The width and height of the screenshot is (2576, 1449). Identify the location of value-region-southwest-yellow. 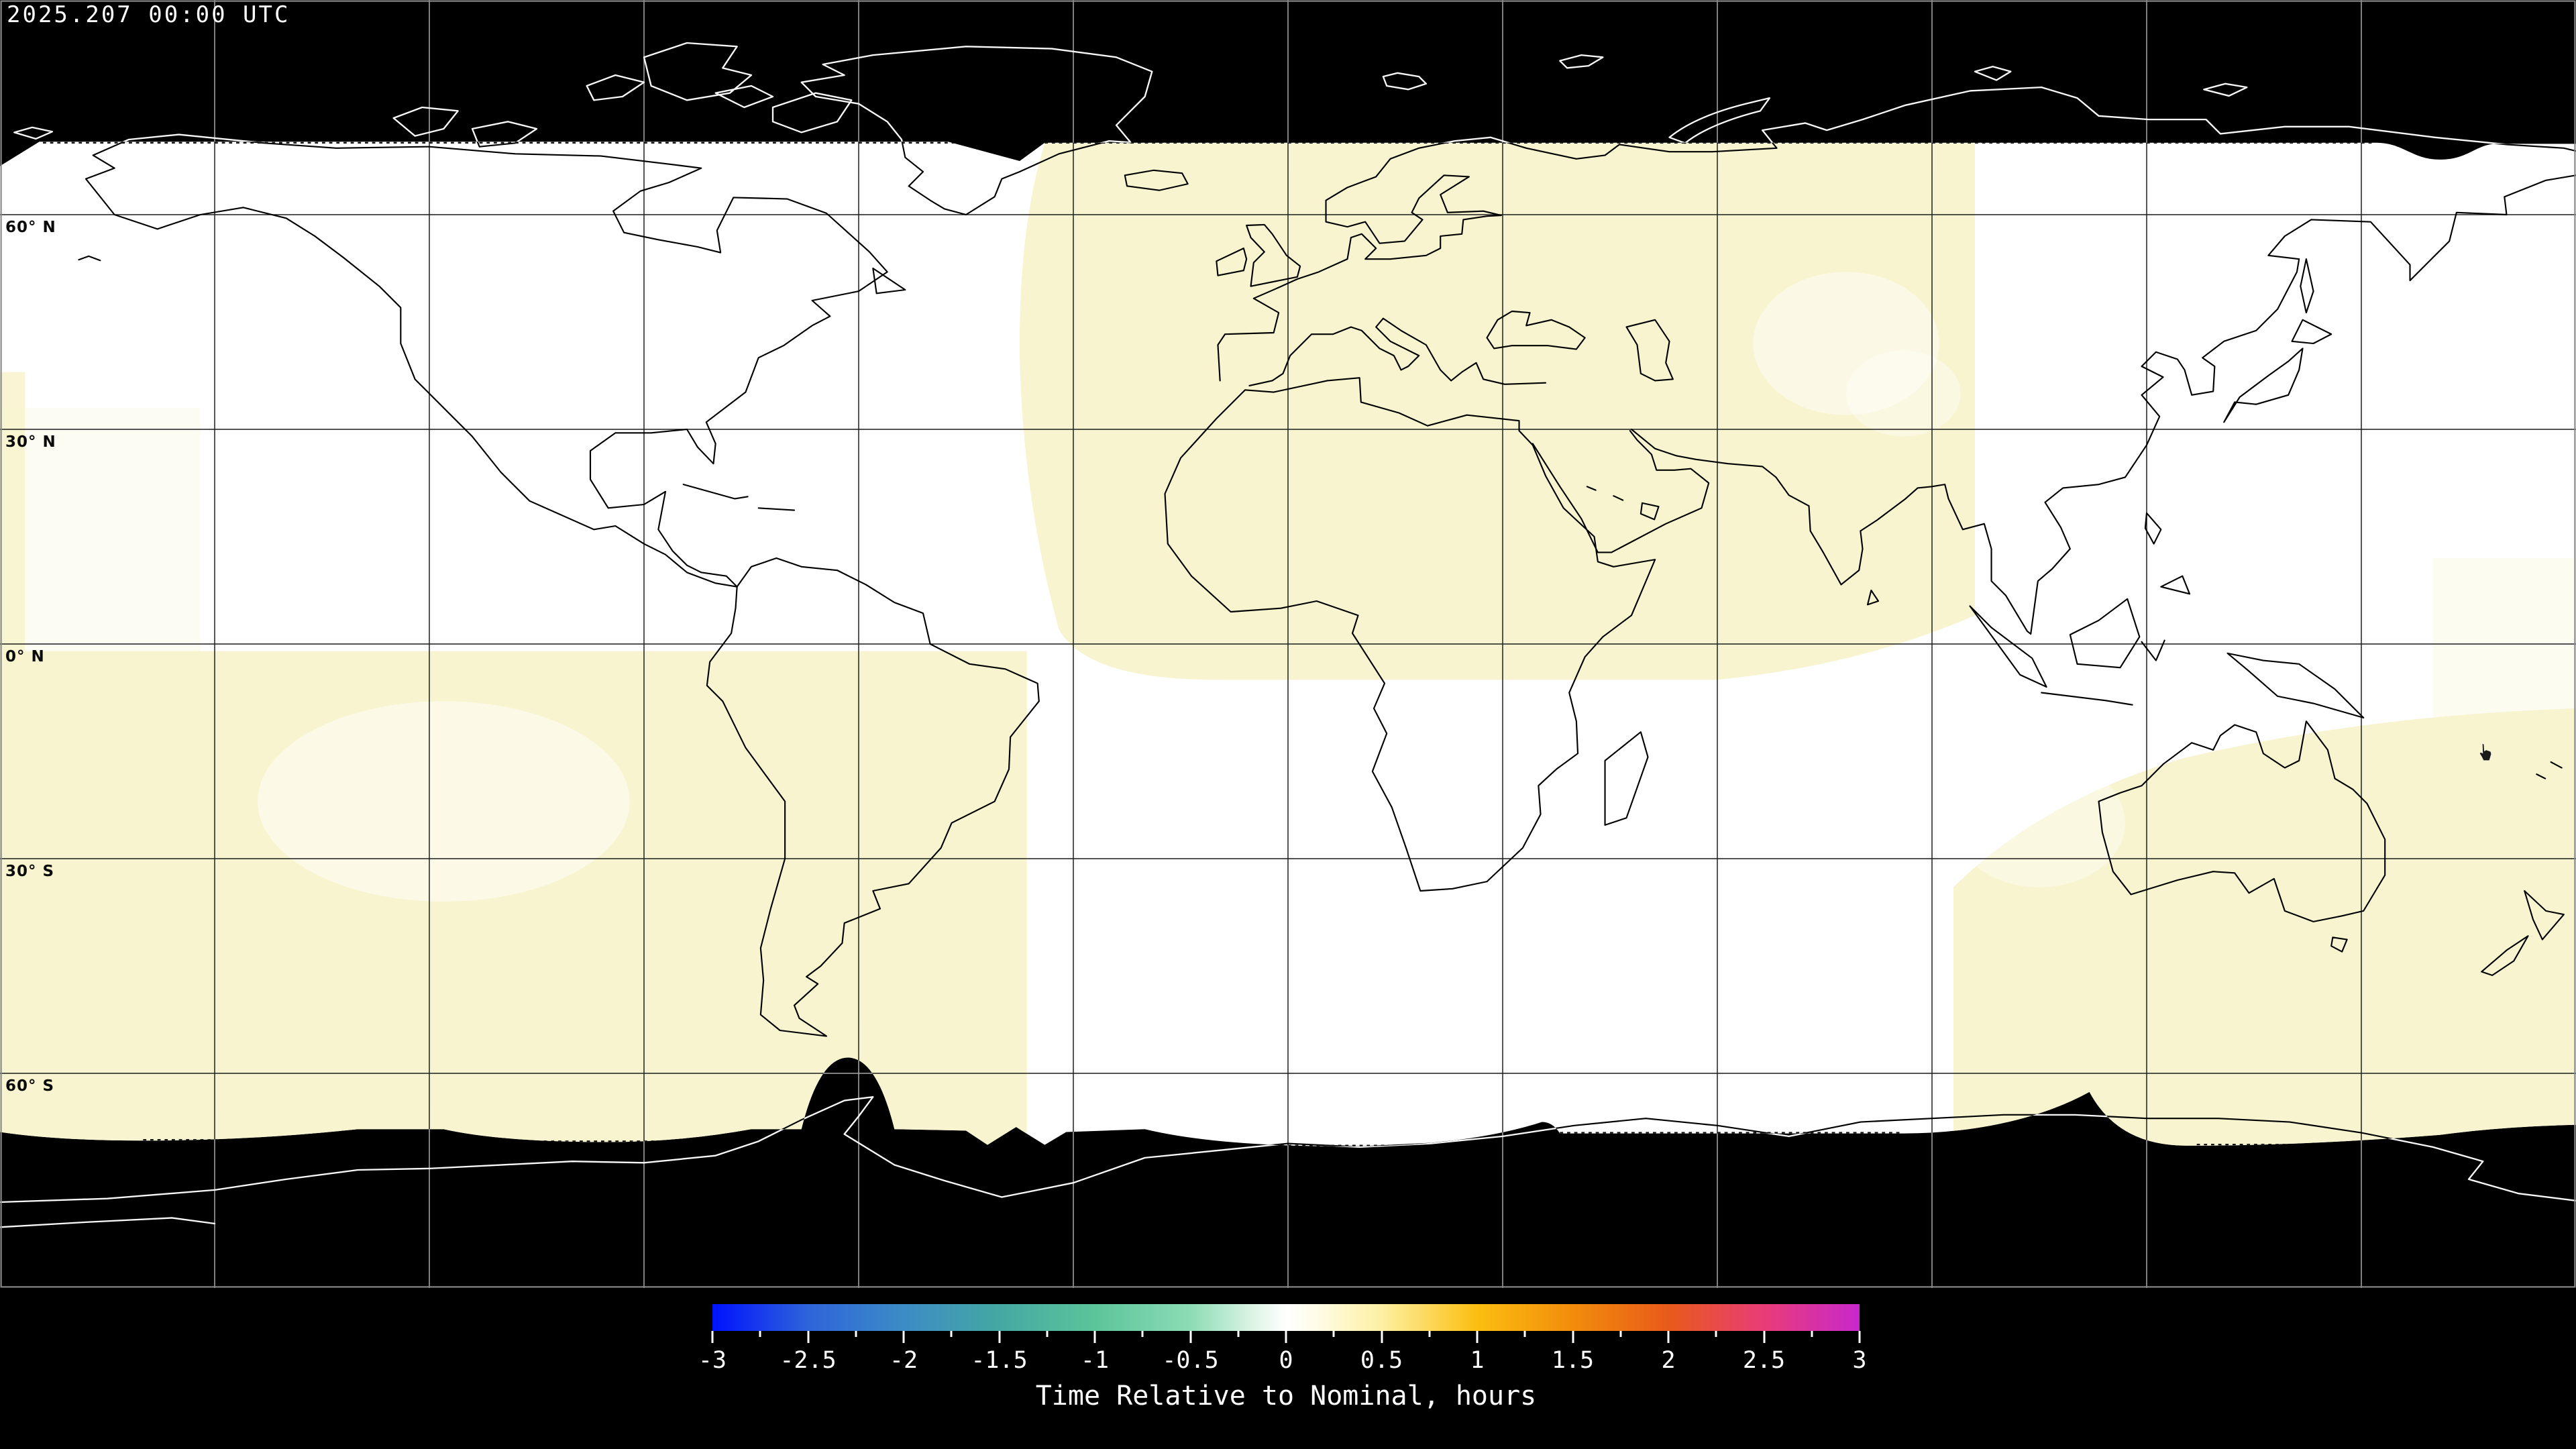
(513, 898).